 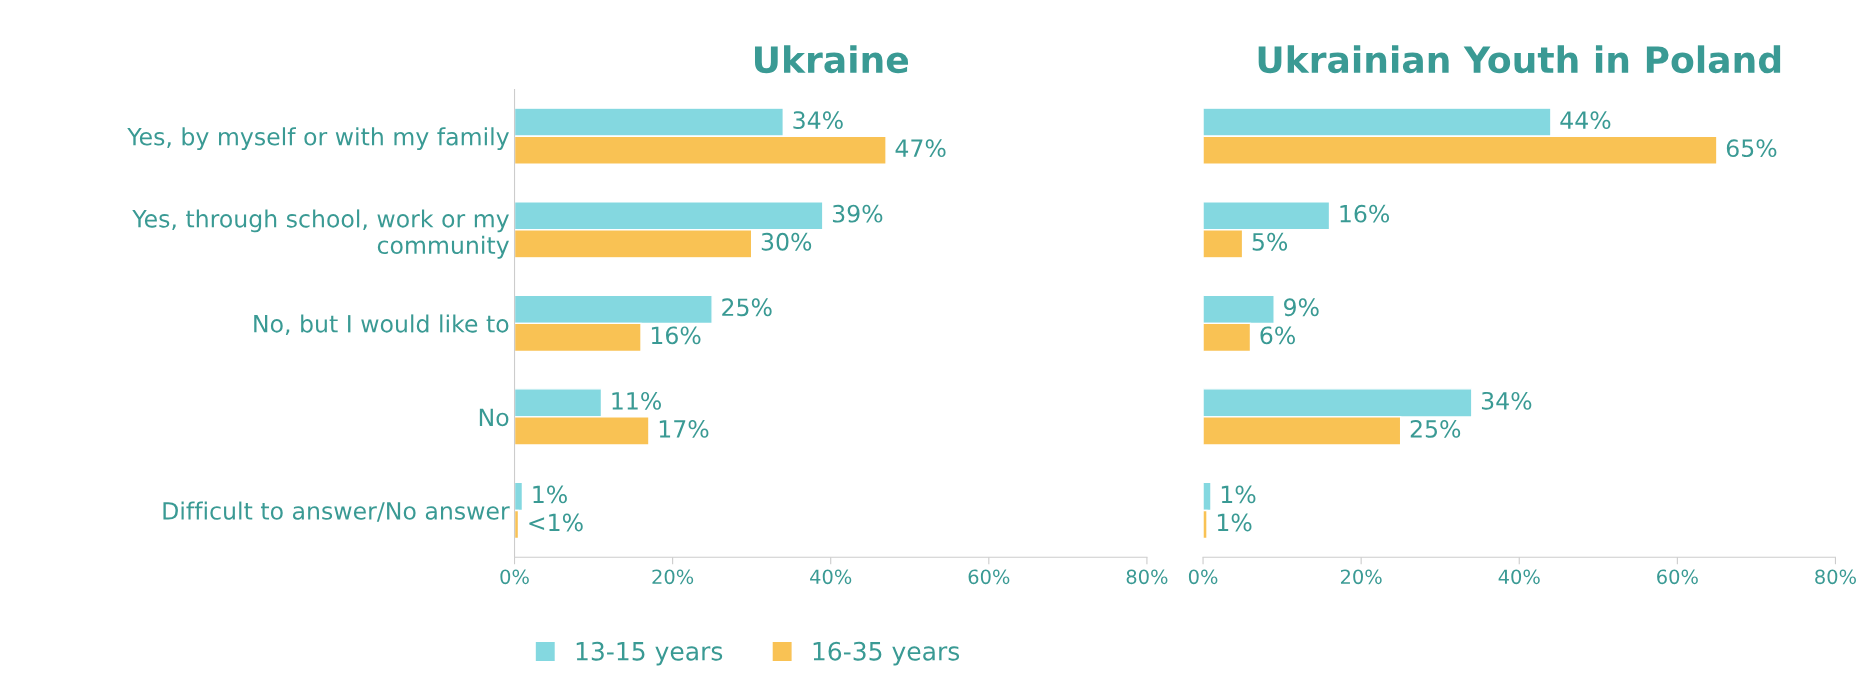 I want to click on chart-title: Ukrainian Youth in Poland, so click(x=1519, y=59).